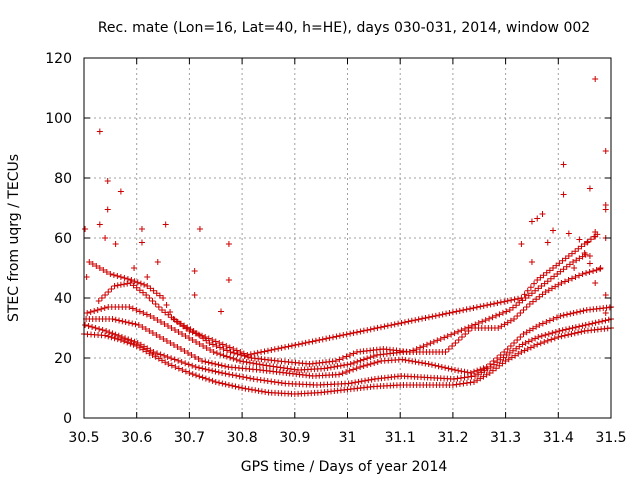 The image size is (640, 480). Describe the element at coordinates (242, 438) in the screenshot. I see `x-tick-label: 30.8` at that location.